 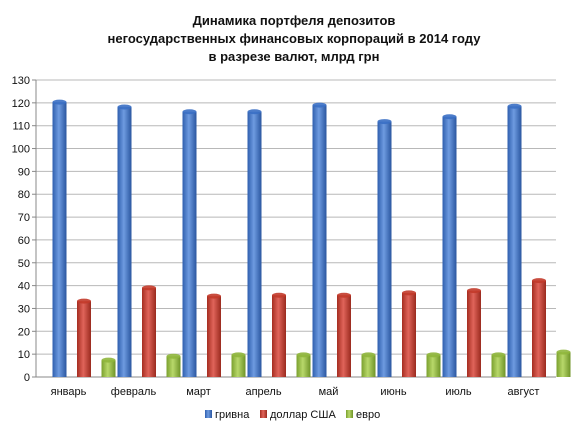 I want to click on y-tick-label: 60, so click(x=24, y=241).